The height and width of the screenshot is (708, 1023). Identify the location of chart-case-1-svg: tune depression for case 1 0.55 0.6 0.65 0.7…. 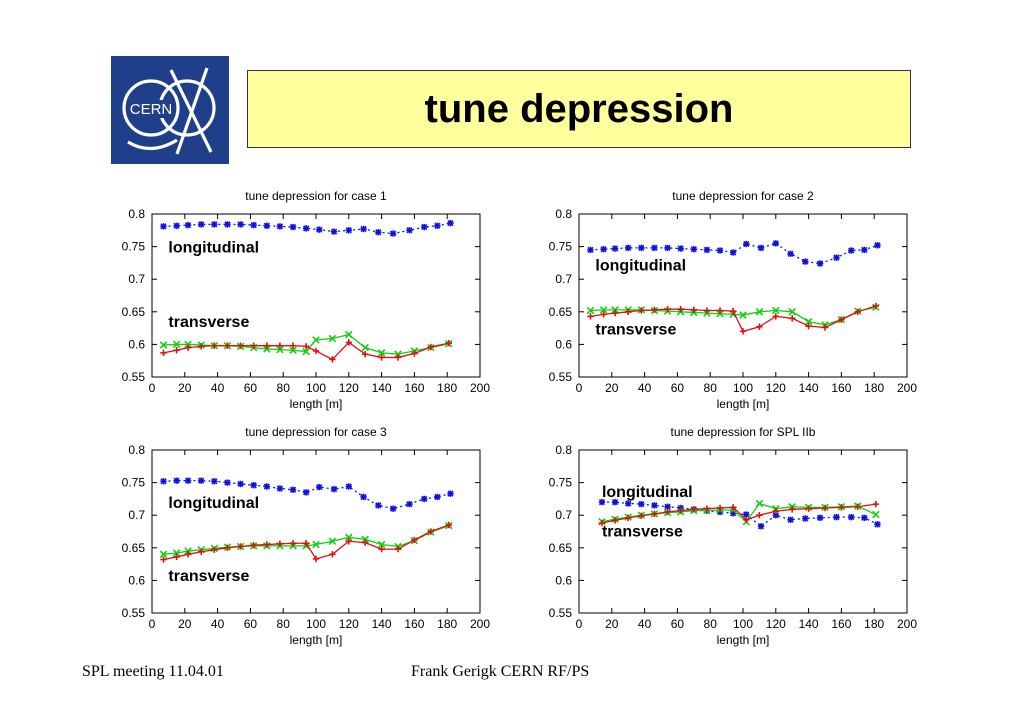
(306, 300).